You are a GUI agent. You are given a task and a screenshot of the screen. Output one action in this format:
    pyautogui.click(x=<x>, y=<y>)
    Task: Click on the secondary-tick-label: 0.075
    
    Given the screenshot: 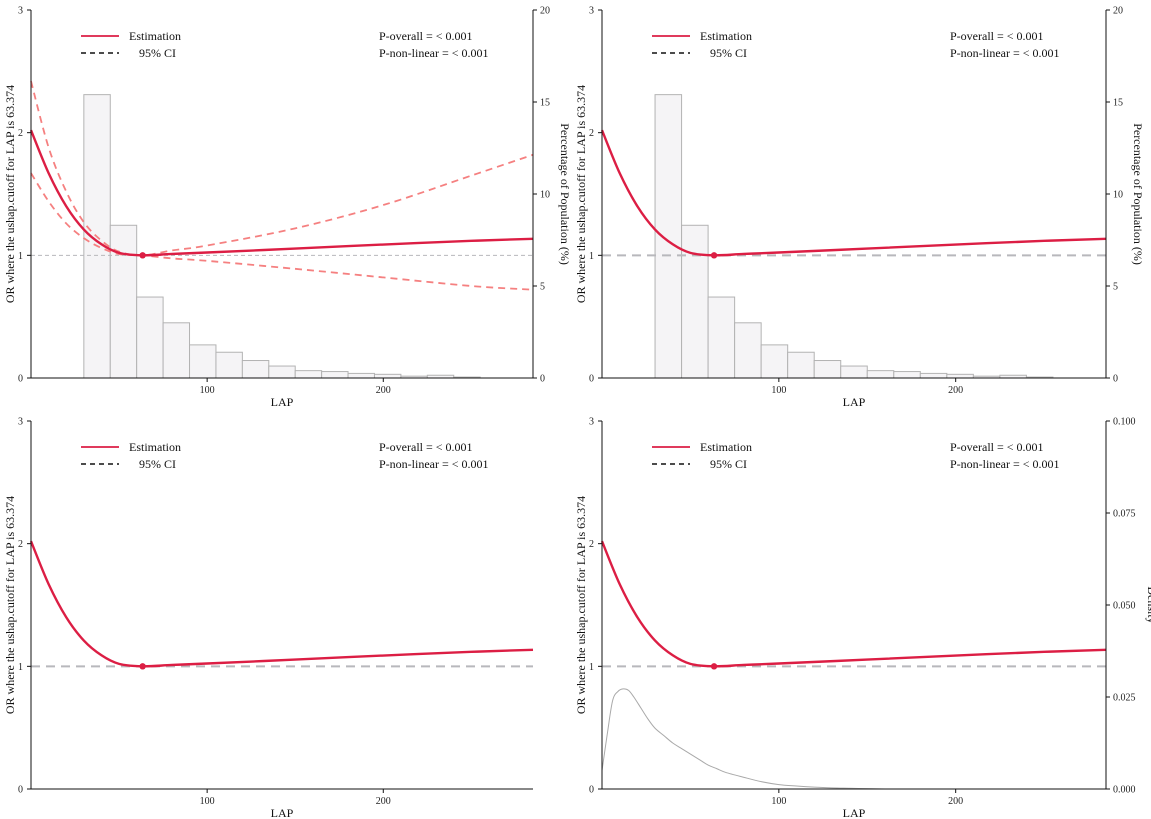 What is the action you would take?
    pyautogui.click(x=1124, y=514)
    